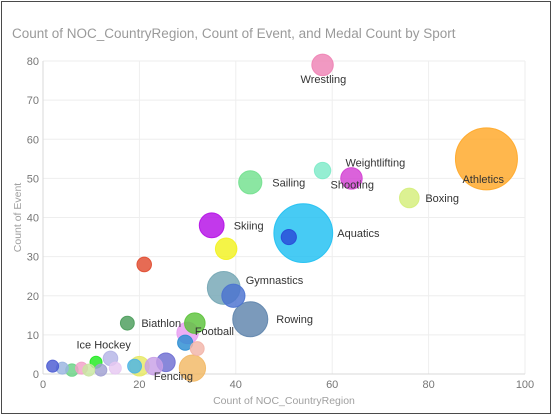 The image size is (554, 417). Describe the element at coordinates (127, 323) in the screenshot. I see `bubble-biathlon` at that location.